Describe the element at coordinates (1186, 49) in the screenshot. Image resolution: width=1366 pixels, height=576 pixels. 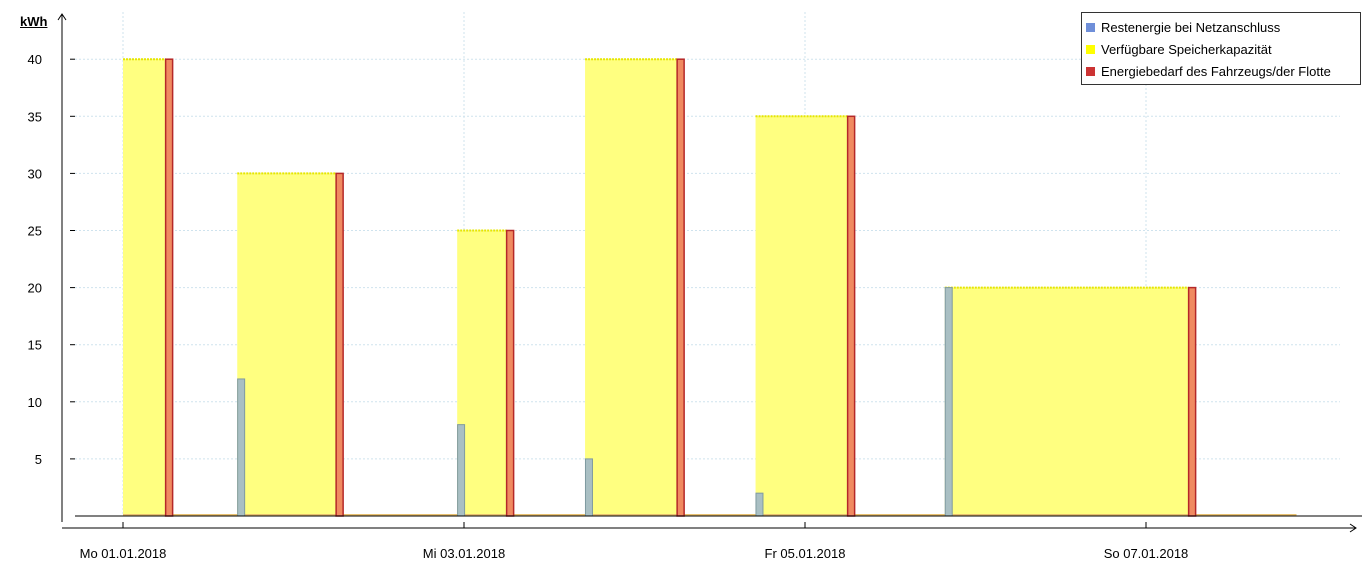
I see `legend-label-capacity: Verfügbare Speicherkapazität` at that location.